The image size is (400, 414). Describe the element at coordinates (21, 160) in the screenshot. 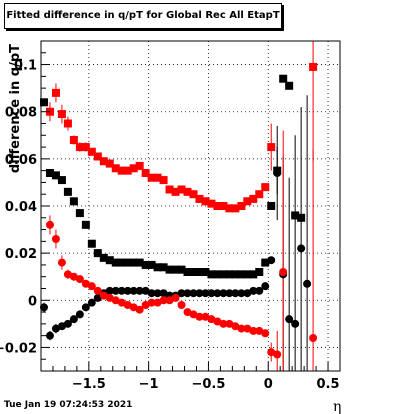

I see `y-tick-label: 0.06` at that location.